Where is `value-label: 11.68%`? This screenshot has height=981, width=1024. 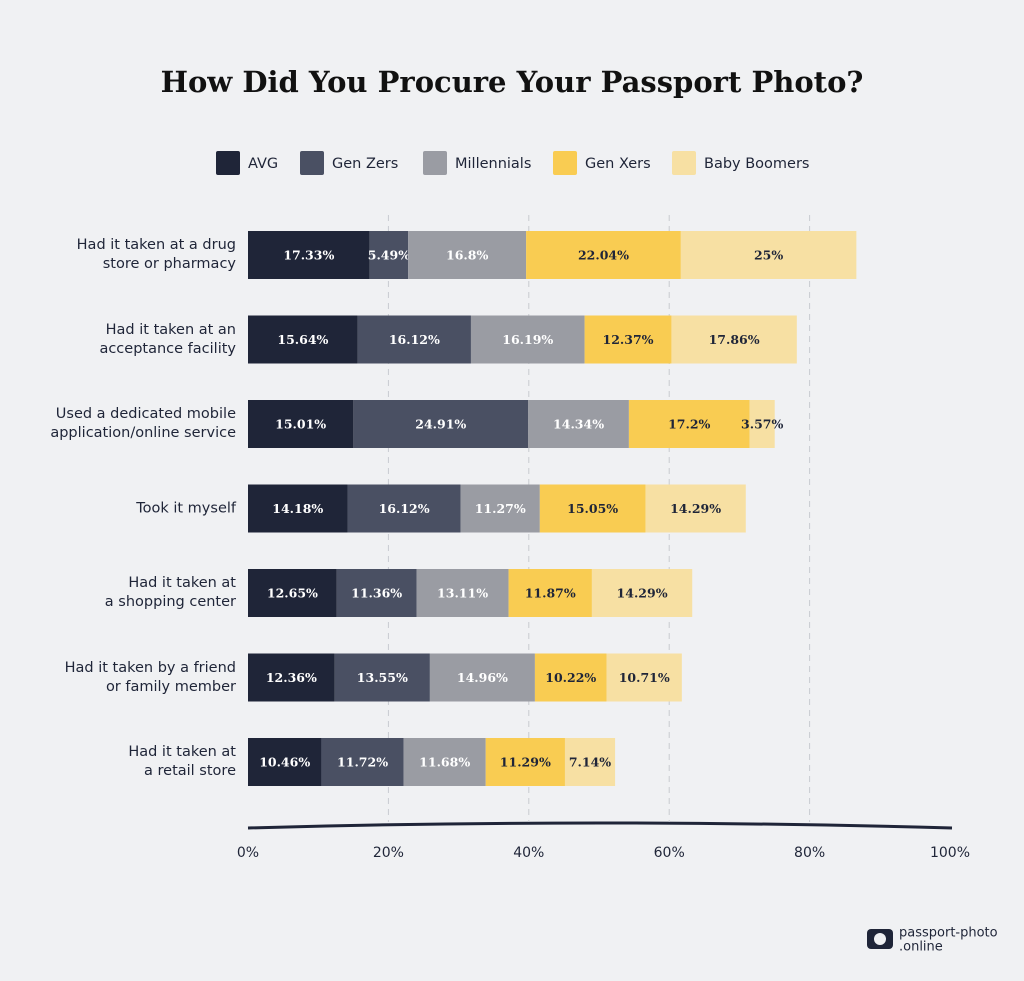 value-label: 11.68% is located at coordinates (444, 762).